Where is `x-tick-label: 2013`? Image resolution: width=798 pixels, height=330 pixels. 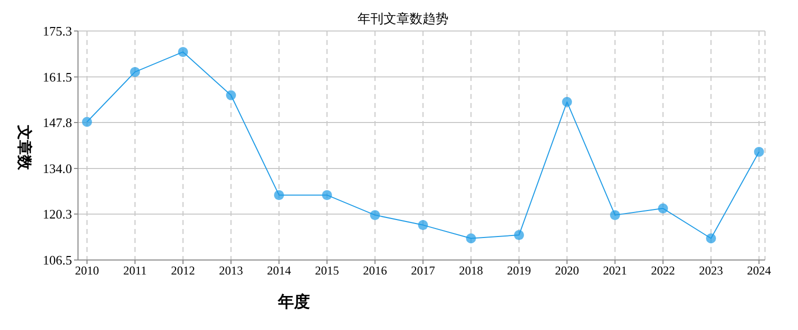 x-tick-label: 2013 is located at coordinates (231, 271).